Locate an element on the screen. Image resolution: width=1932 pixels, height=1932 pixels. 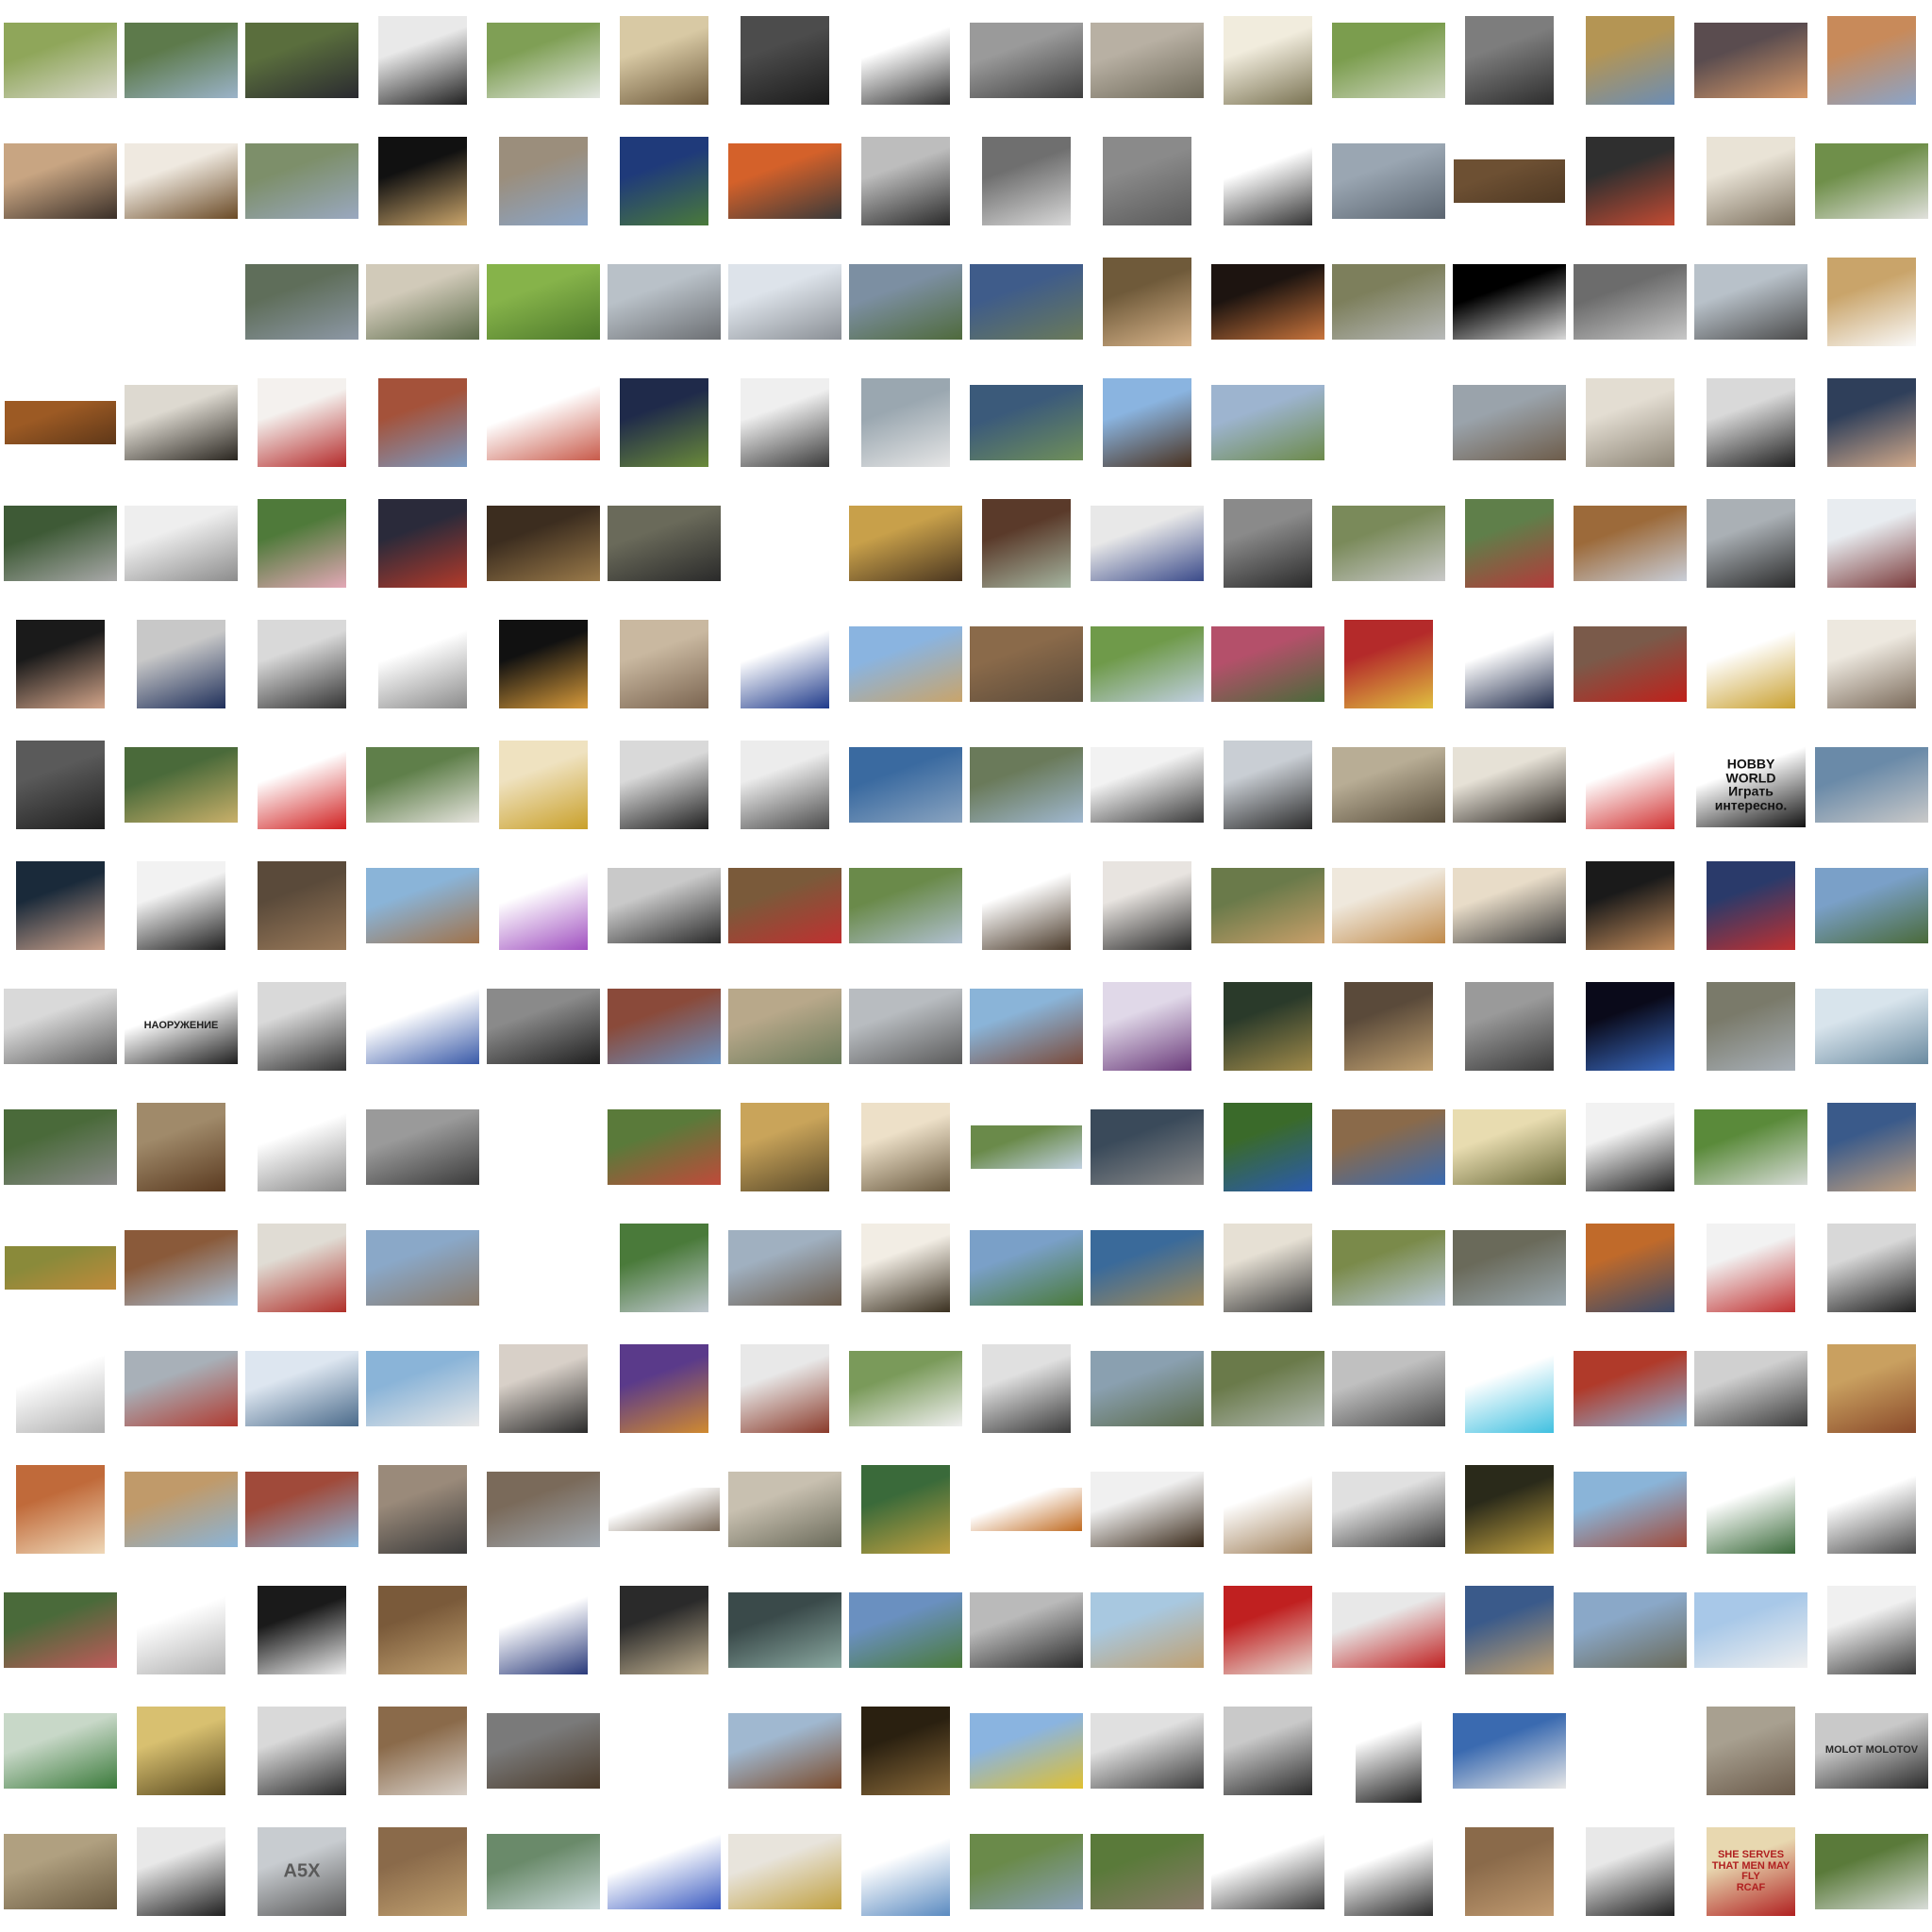
mountain-lake-thumbnail is located at coordinates (1147, 1268).